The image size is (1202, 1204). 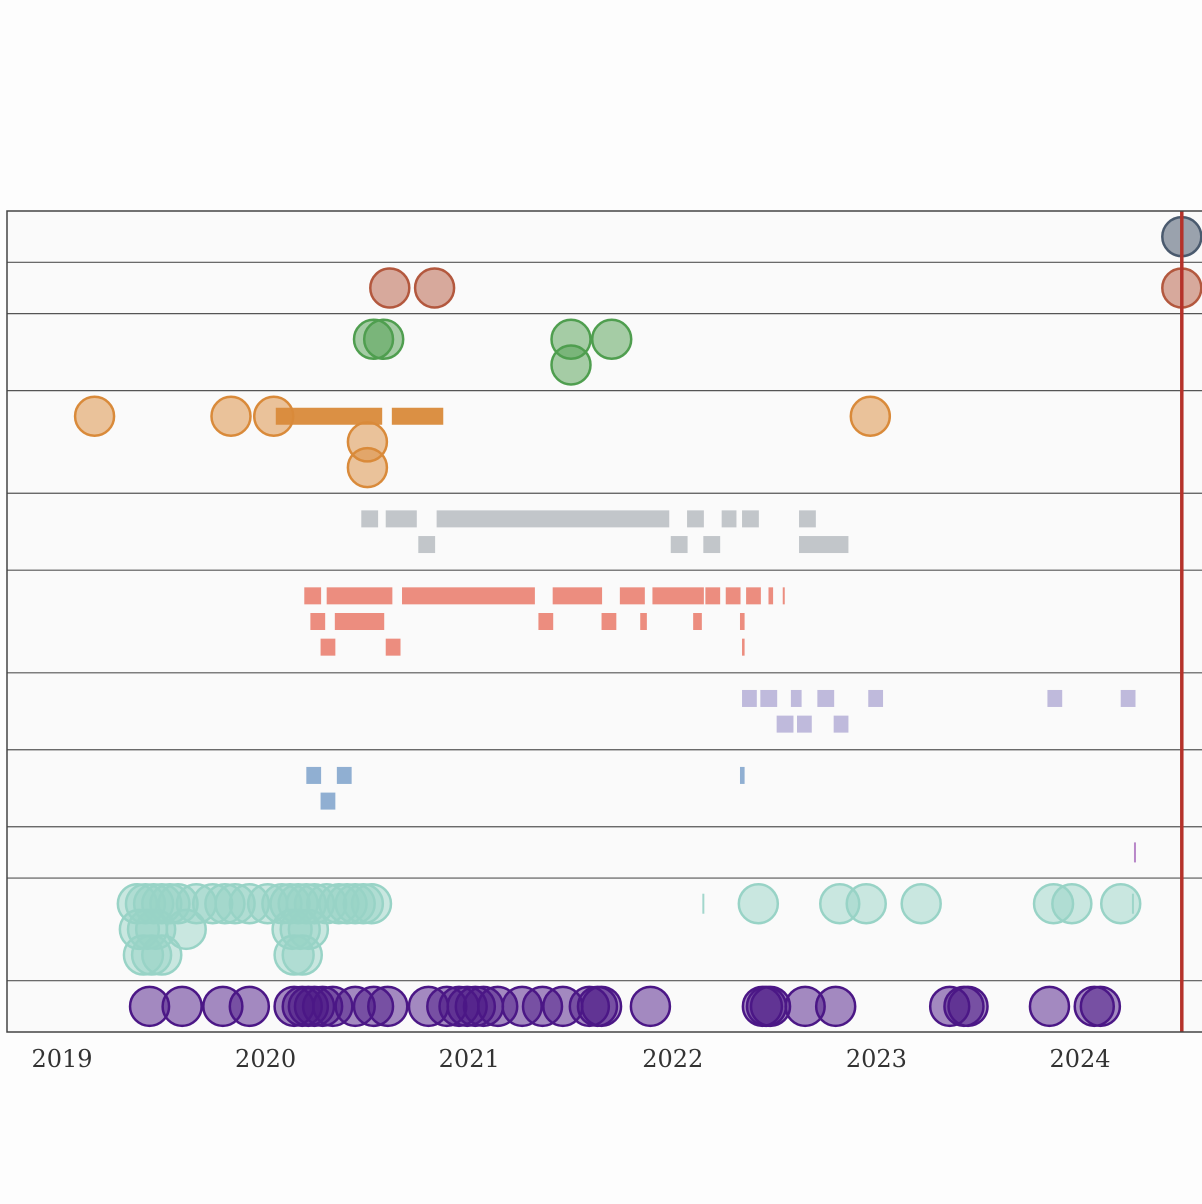 I want to click on x-tick-label: 2023, so click(x=876, y=1059).